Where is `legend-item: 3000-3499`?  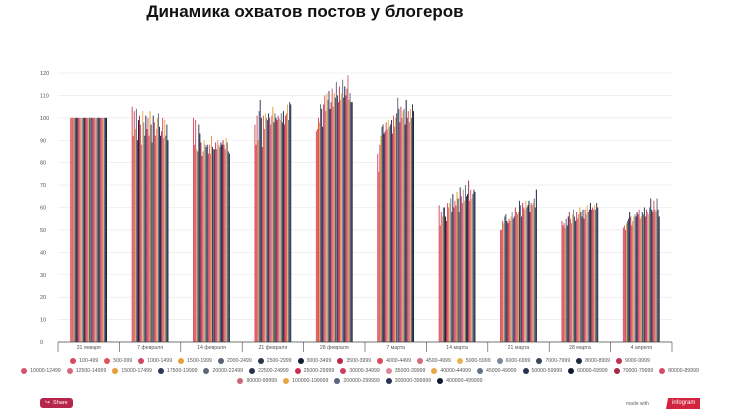
legend-item: 3000-3499 is located at coordinates (314, 361).